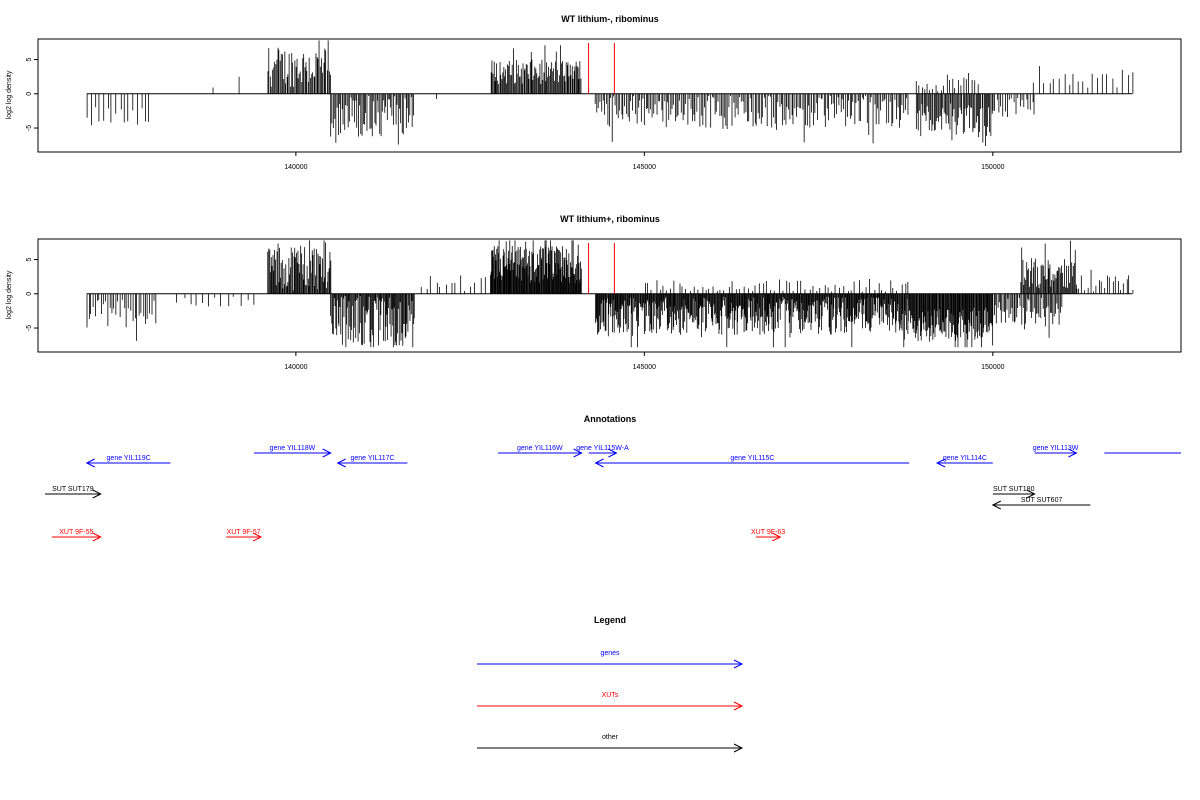  I want to click on feature-xuts: XUT 9F-57, so click(244, 535).